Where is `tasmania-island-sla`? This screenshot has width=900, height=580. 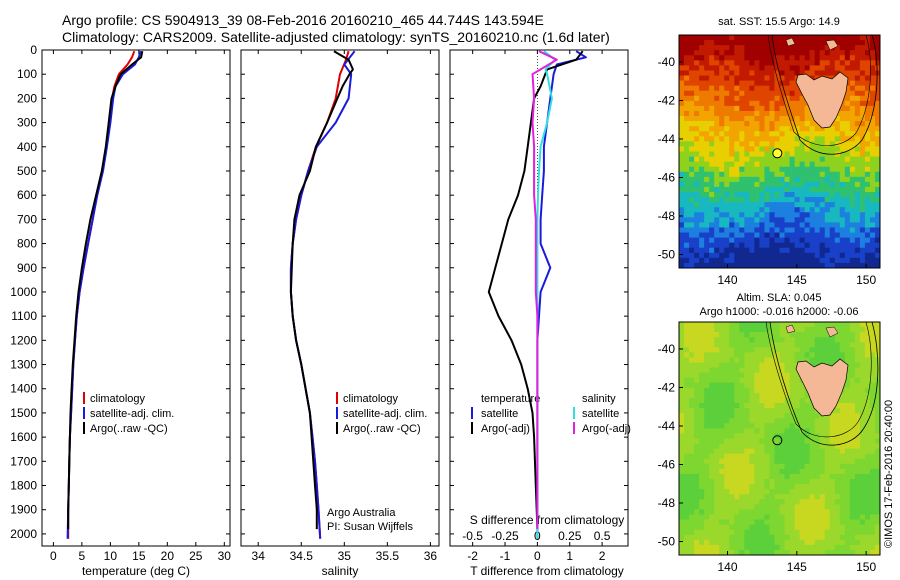 tasmania-island-sla is located at coordinates (822, 387).